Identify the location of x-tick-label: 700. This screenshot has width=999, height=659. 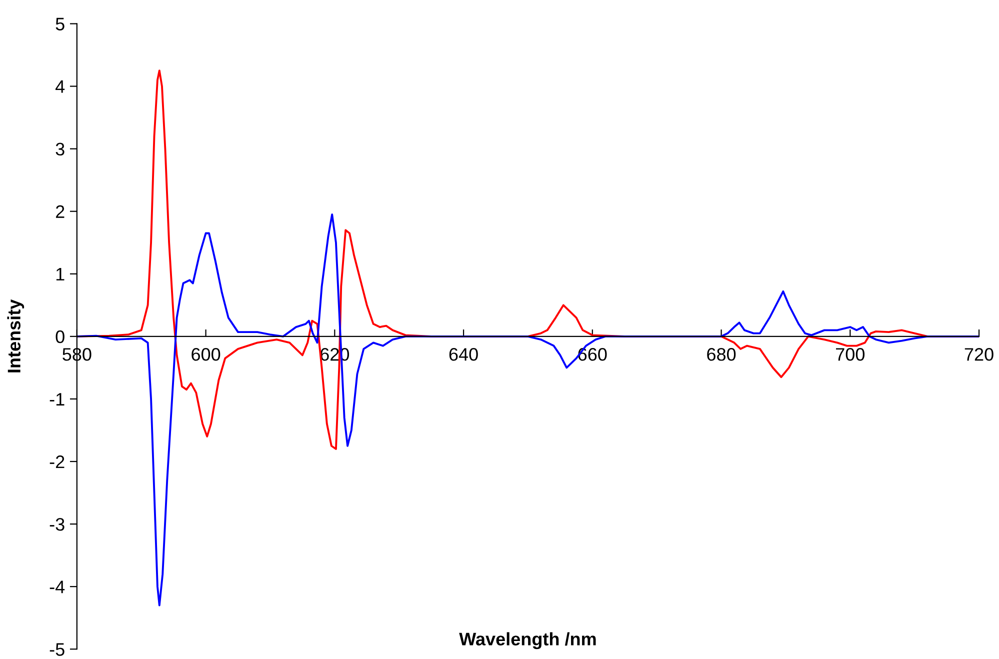
(850, 354).